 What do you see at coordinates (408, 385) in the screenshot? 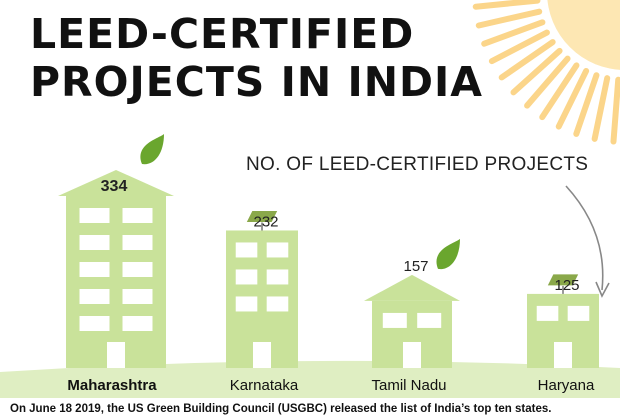
I see `category-label: Tamil Nadu` at bounding box center [408, 385].